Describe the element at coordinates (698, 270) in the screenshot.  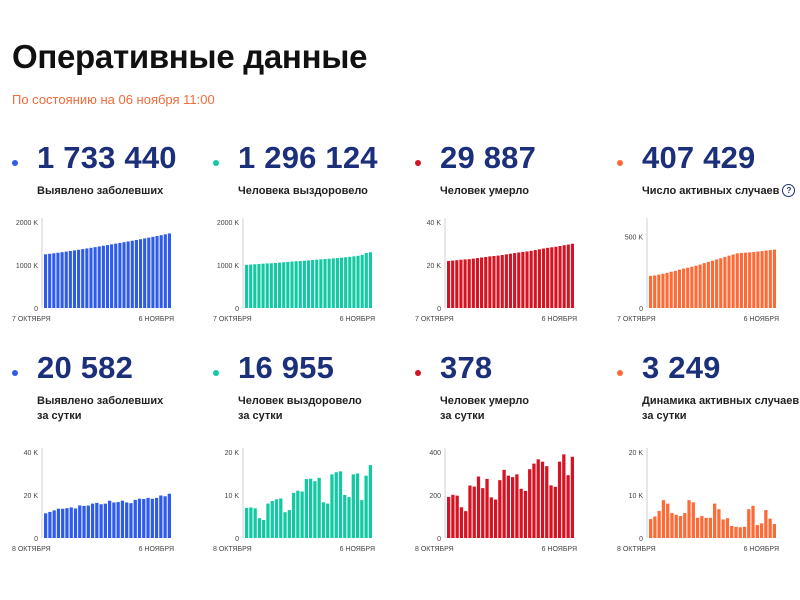
I see `bar-chart: 0 500 K 7 ОКТЯБРЯ 6 НОЯБРЯ` at that location.